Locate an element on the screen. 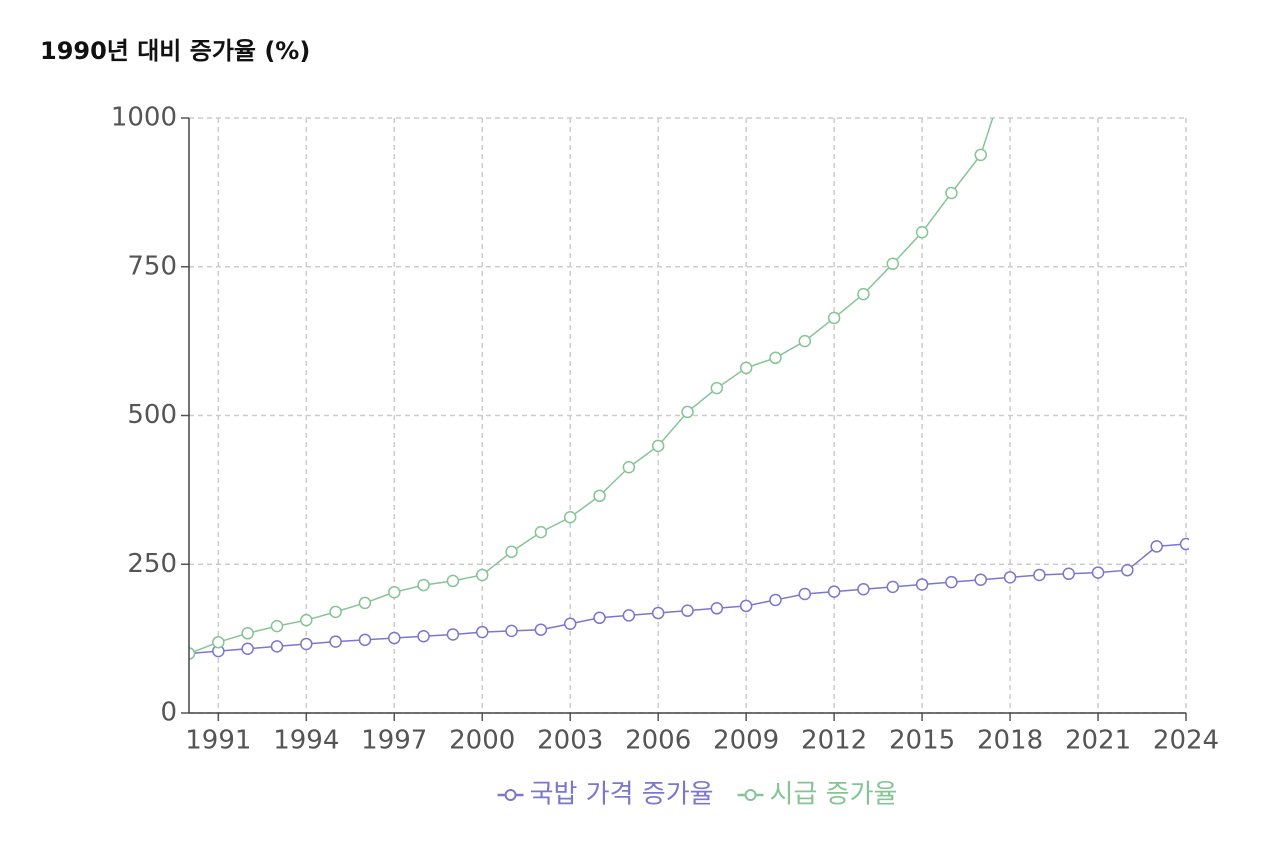 The image size is (1280, 859). legend-label: 국밥 가격 증가율 is located at coordinates (622, 795).